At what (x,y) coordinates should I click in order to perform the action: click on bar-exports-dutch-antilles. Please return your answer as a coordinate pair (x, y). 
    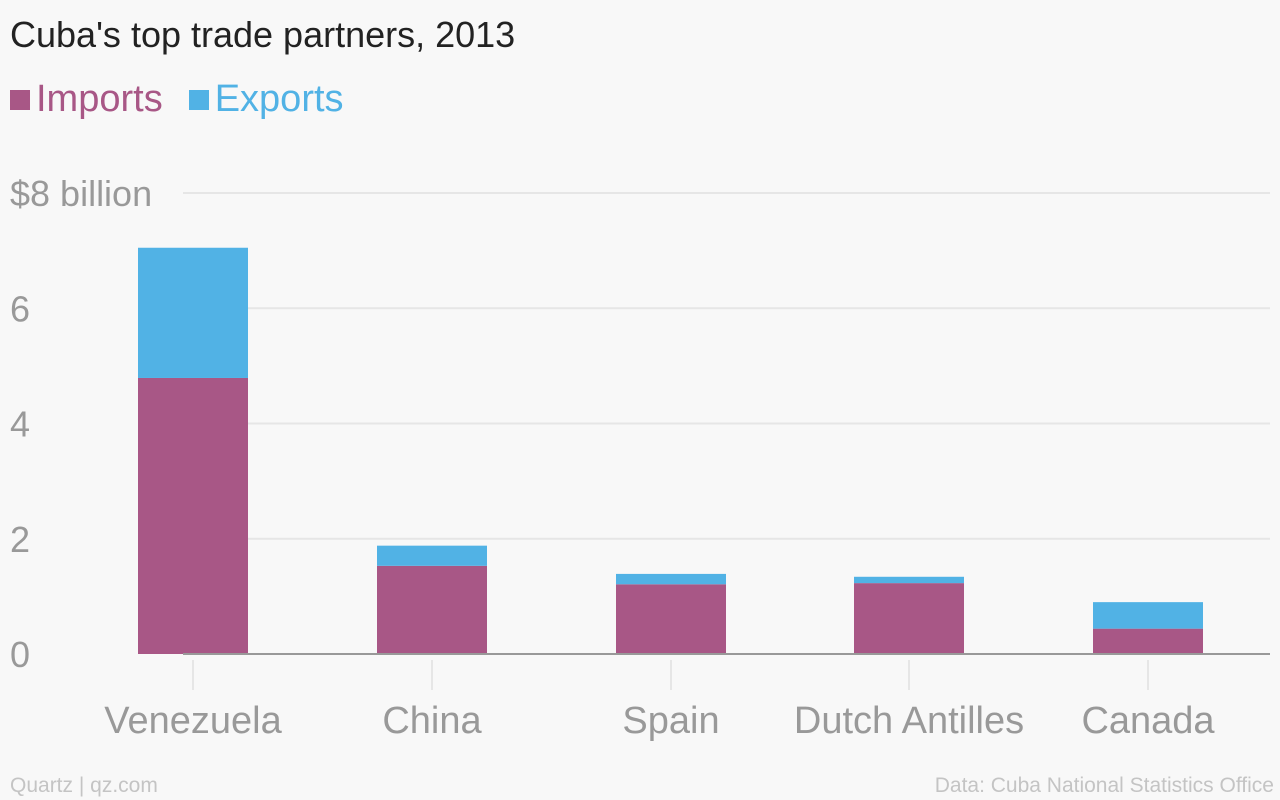
    Looking at the image, I should click on (909, 580).